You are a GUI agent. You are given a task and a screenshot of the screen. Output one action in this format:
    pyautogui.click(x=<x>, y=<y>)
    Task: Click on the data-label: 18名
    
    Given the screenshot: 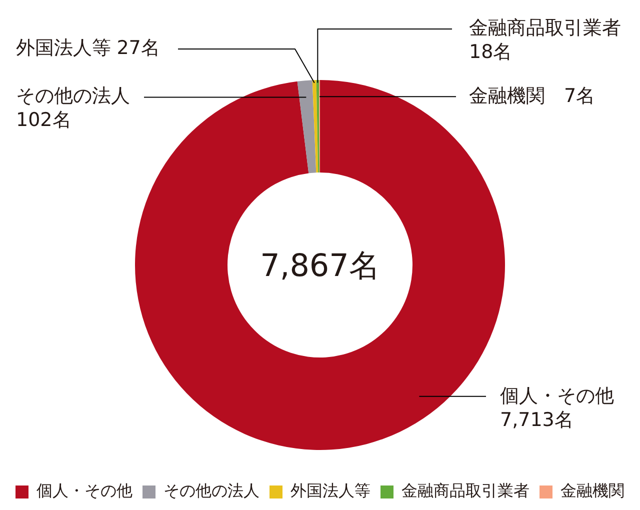 What is the action you would take?
    pyautogui.click(x=490, y=51)
    